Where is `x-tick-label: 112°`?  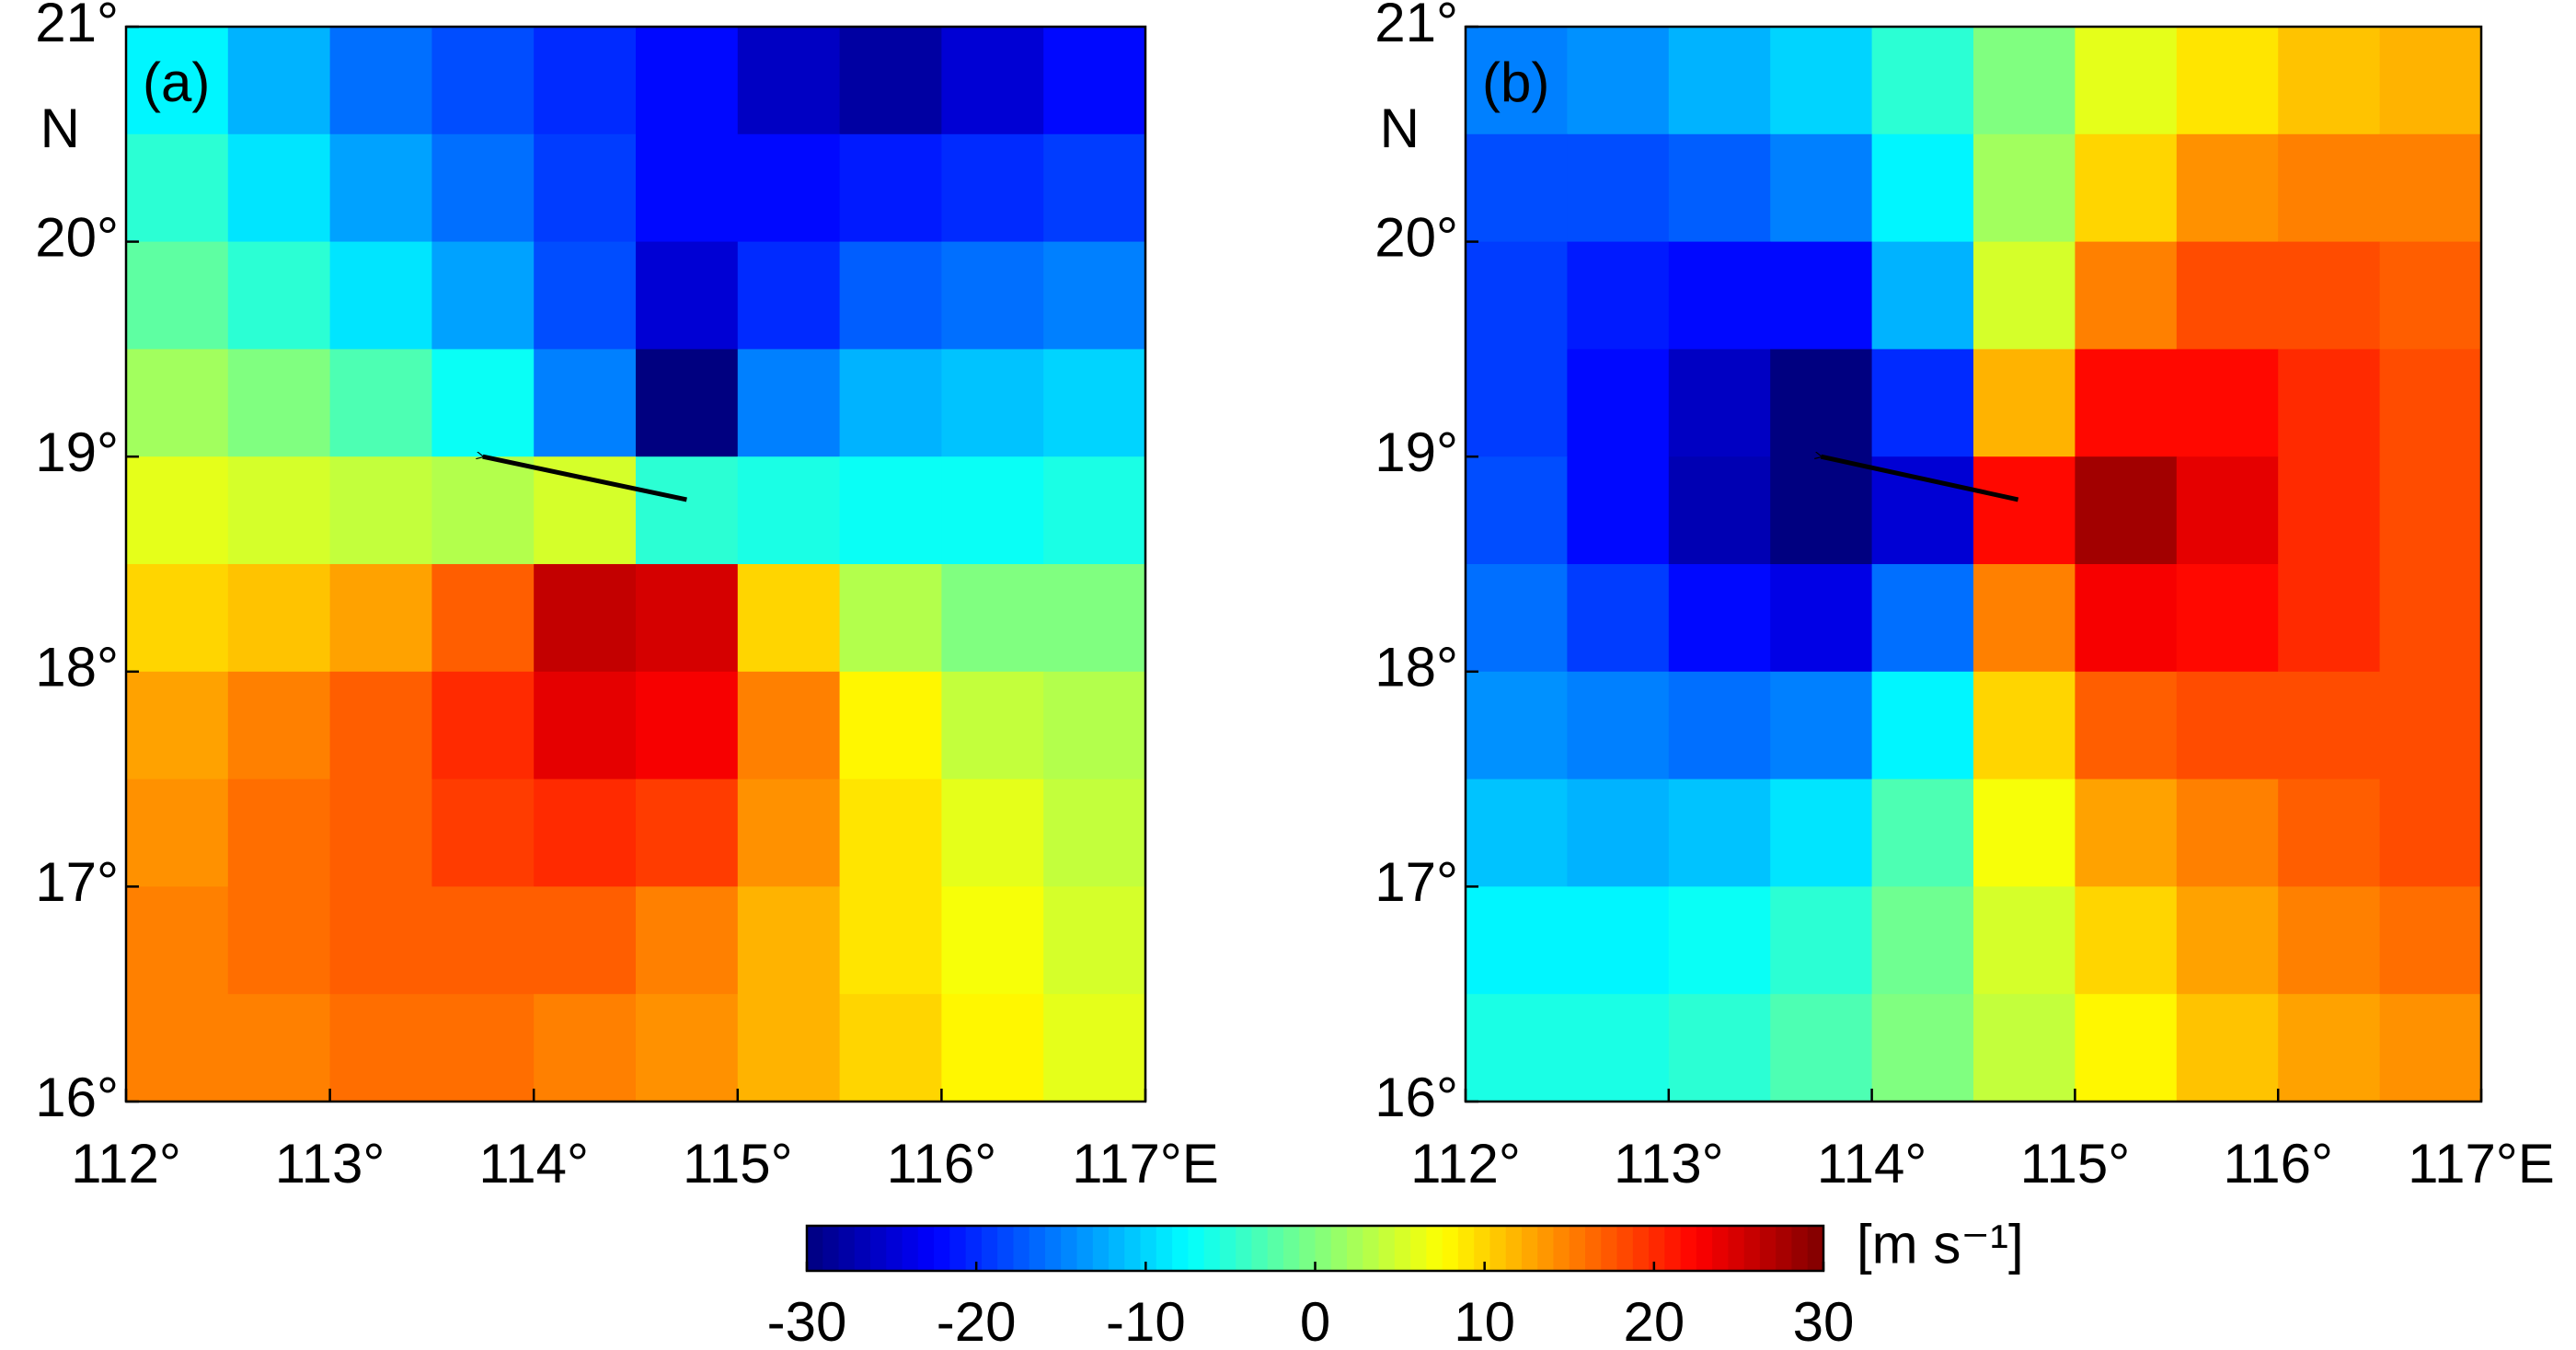
x-tick-label: 112° is located at coordinates (1465, 1163).